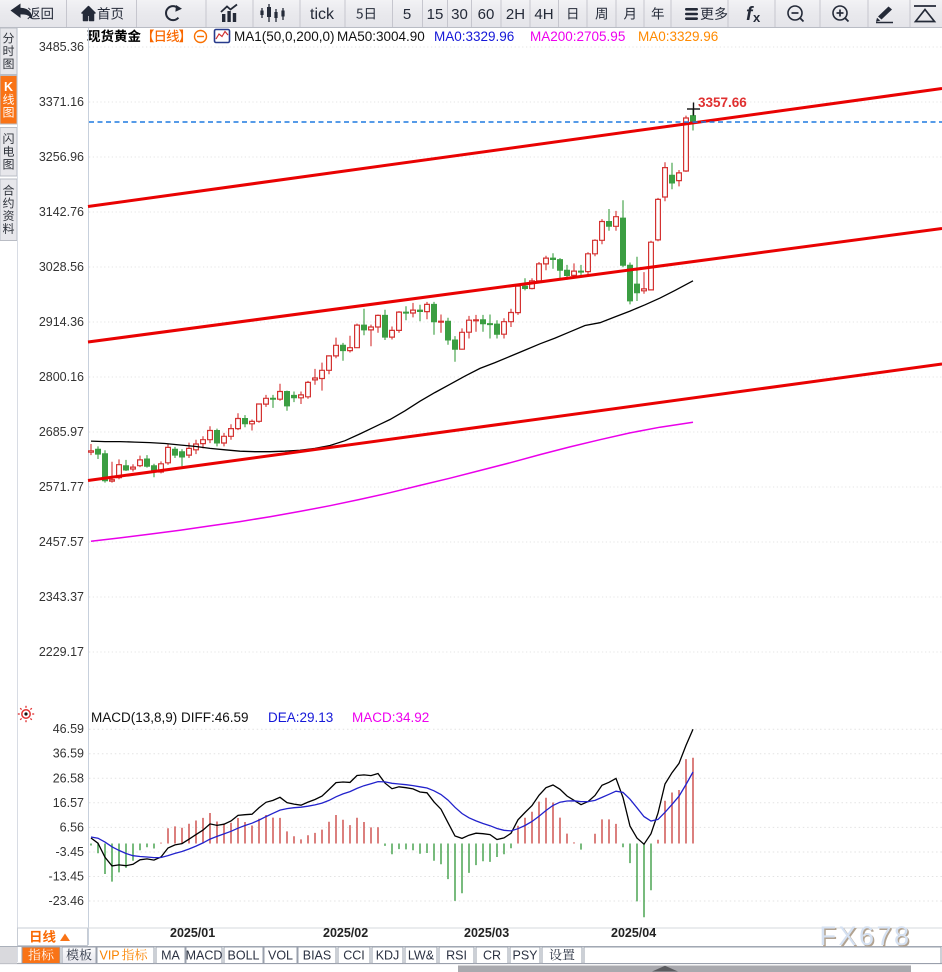 Image resolution: width=942 pixels, height=972 pixels. I want to click on svg-text: 2800.16, so click(61, 377).